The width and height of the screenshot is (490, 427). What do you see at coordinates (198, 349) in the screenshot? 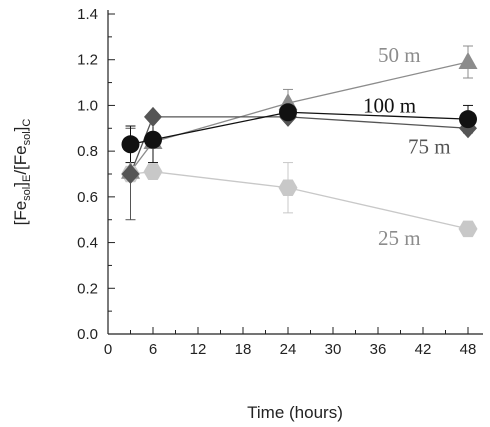
I see `x-tick-label: 12` at bounding box center [198, 349].